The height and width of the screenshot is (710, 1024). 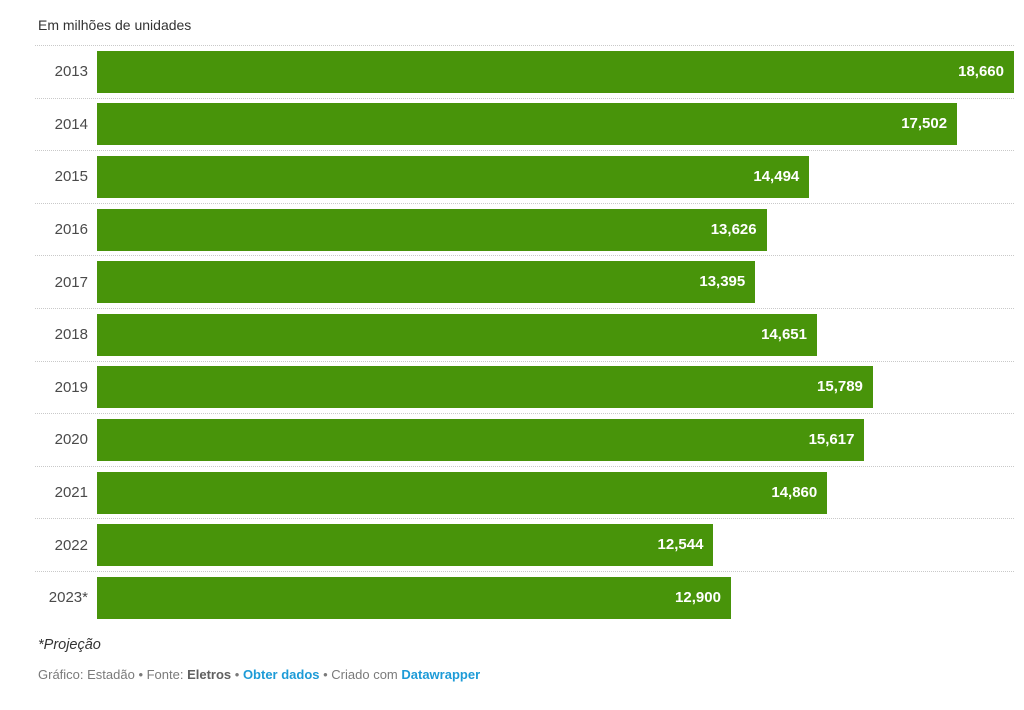 What do you see at coordinates (281, 674) in the screenshot?
I see `get-data-link: Obter dados` at bounding box center [281, 674].